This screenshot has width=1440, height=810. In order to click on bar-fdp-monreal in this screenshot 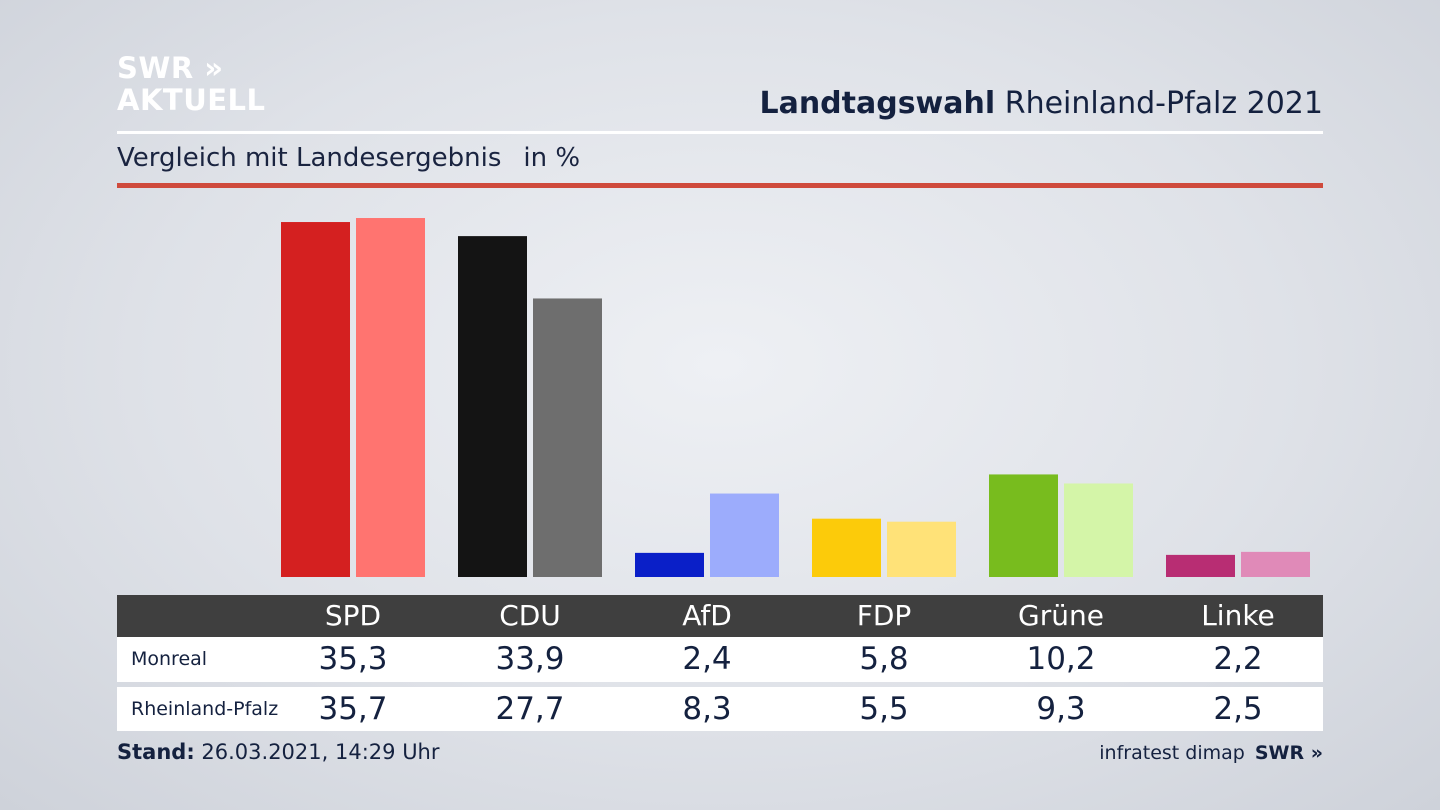, I will do `click(846, 547)`.